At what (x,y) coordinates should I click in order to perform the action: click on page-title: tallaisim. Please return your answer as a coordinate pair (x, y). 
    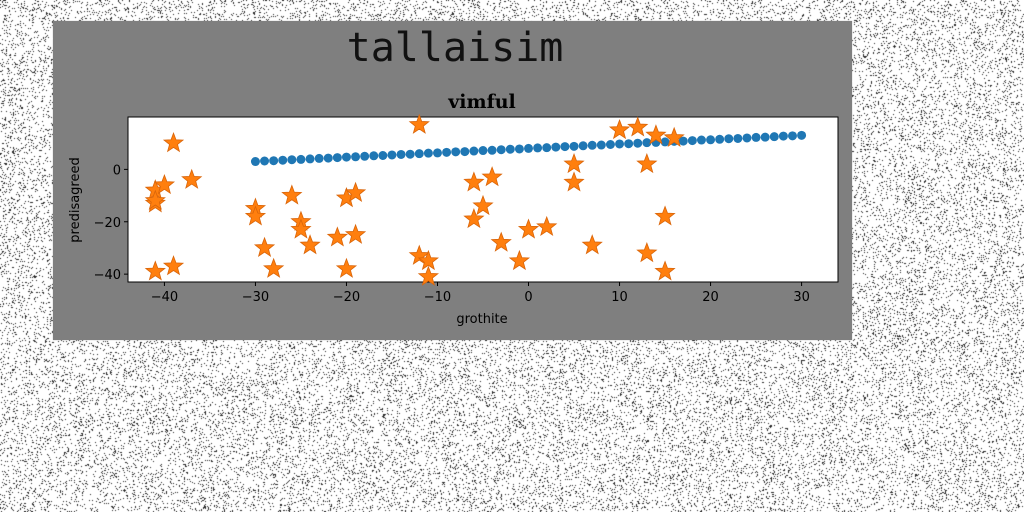
    Looking at the image, I should click on (455, 48).